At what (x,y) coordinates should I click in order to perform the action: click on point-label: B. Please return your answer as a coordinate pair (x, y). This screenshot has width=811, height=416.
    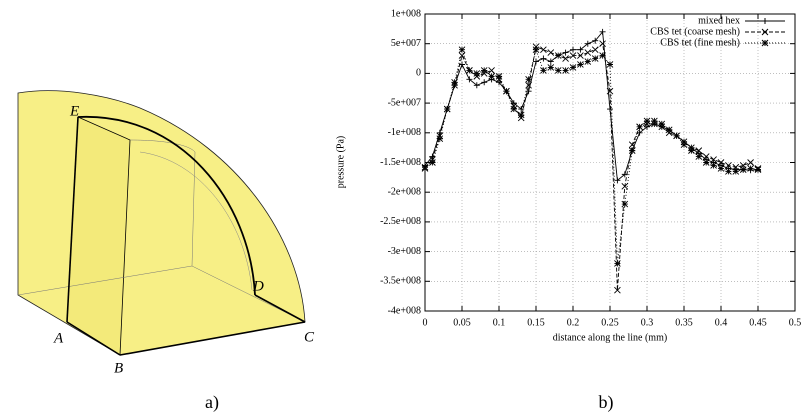
    Looking at the image, I should click on (118, 368).